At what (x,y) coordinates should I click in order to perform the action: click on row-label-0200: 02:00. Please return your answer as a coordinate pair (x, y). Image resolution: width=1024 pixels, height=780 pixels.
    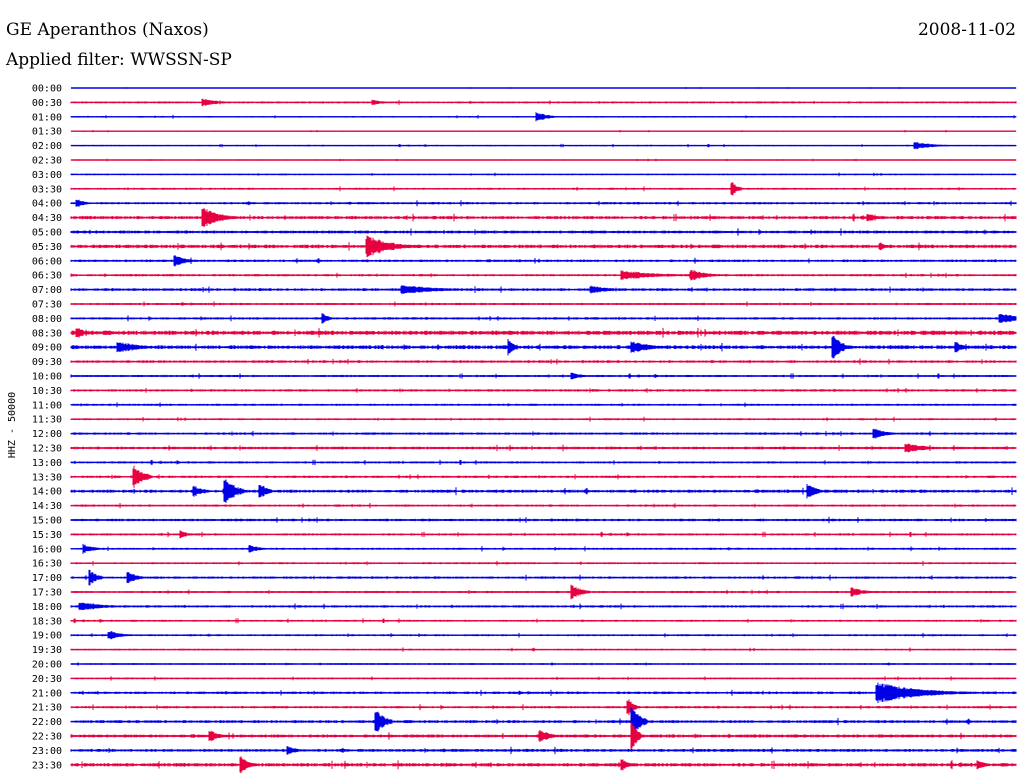
    Looking at the image, I should click on (47, 146).